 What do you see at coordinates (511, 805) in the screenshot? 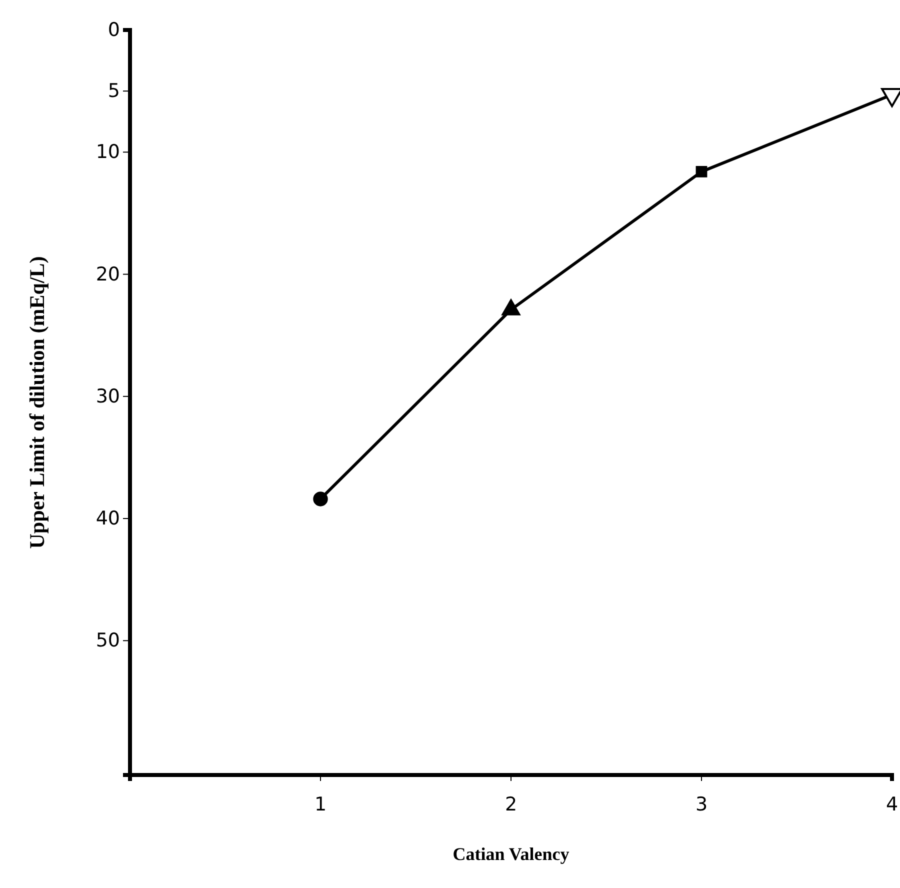
I see `x-tick-label: 2` at bounding box center [511, 805].